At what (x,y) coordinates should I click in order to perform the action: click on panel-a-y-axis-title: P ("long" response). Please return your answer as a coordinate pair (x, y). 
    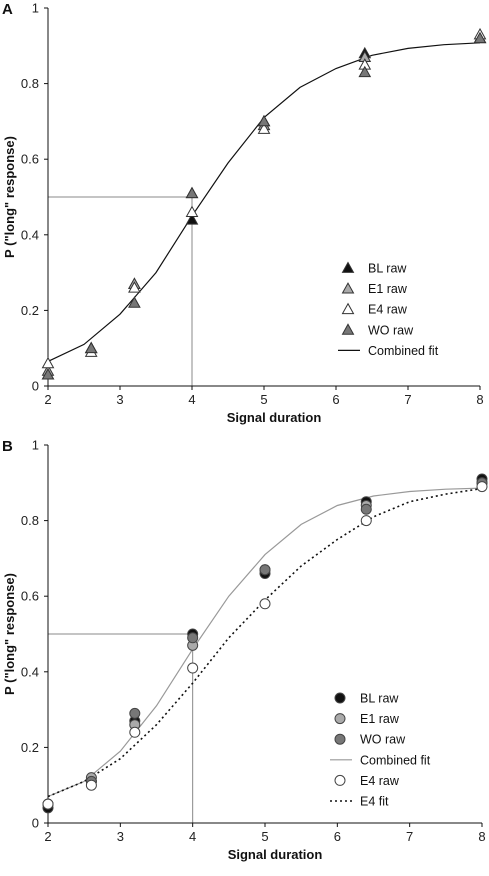
    Looking at the image, I should click on (9, 197).